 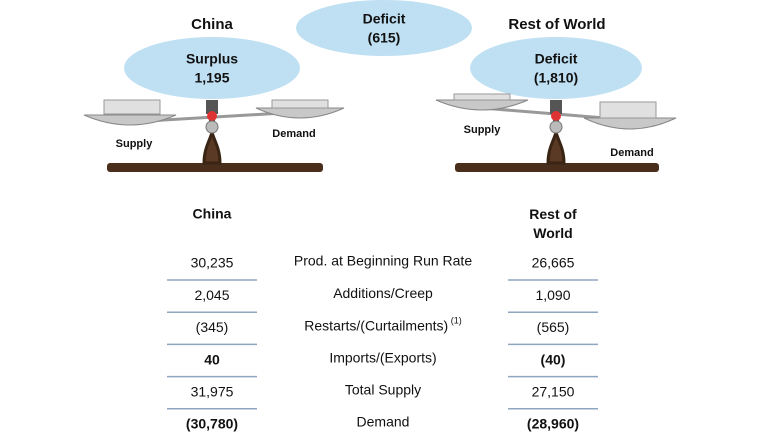 What do you see at coordinates (212, 24) in the screenshot?
I see `title: China` at bounding box center [212, 24].